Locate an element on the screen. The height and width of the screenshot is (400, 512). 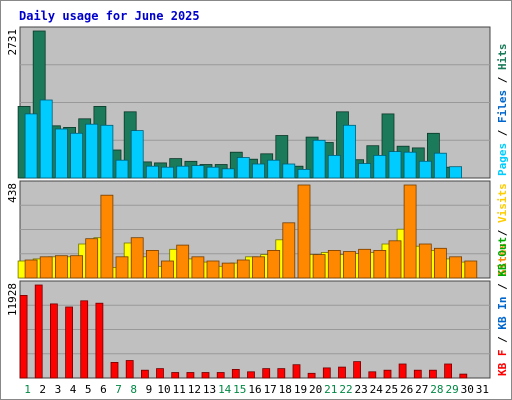
y-axis-max-label: 11928 is located at coordinates (12, 299).